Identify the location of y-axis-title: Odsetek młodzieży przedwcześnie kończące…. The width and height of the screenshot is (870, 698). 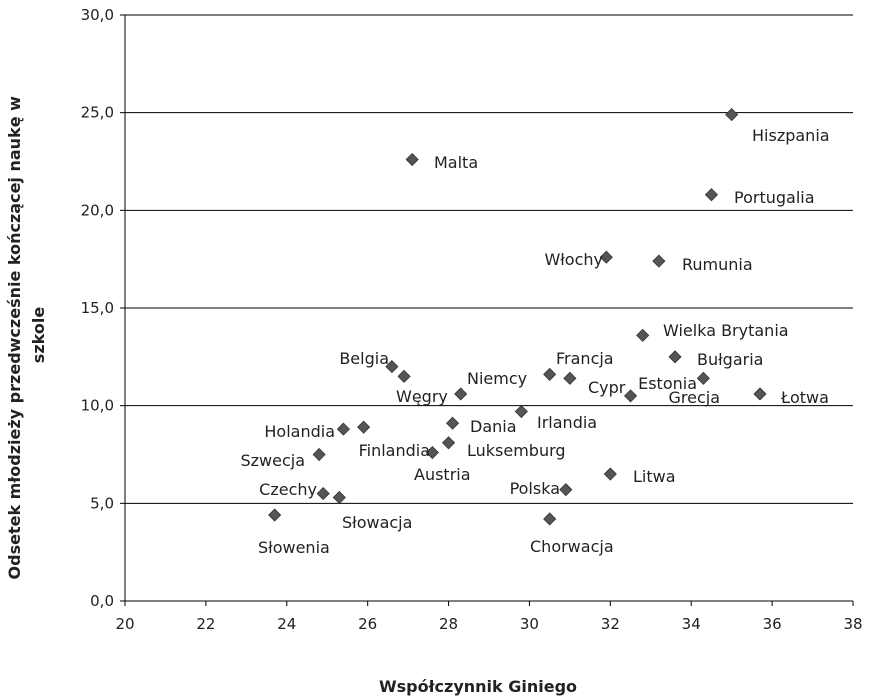
(26, 335).